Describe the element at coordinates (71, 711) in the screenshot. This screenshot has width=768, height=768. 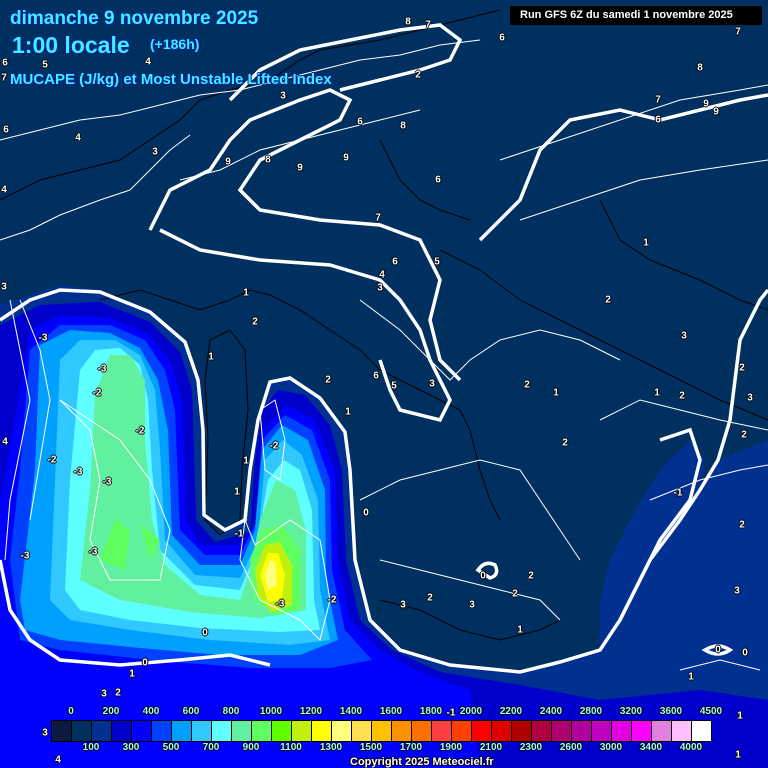
I see `colorbar-label: 0` at that location.